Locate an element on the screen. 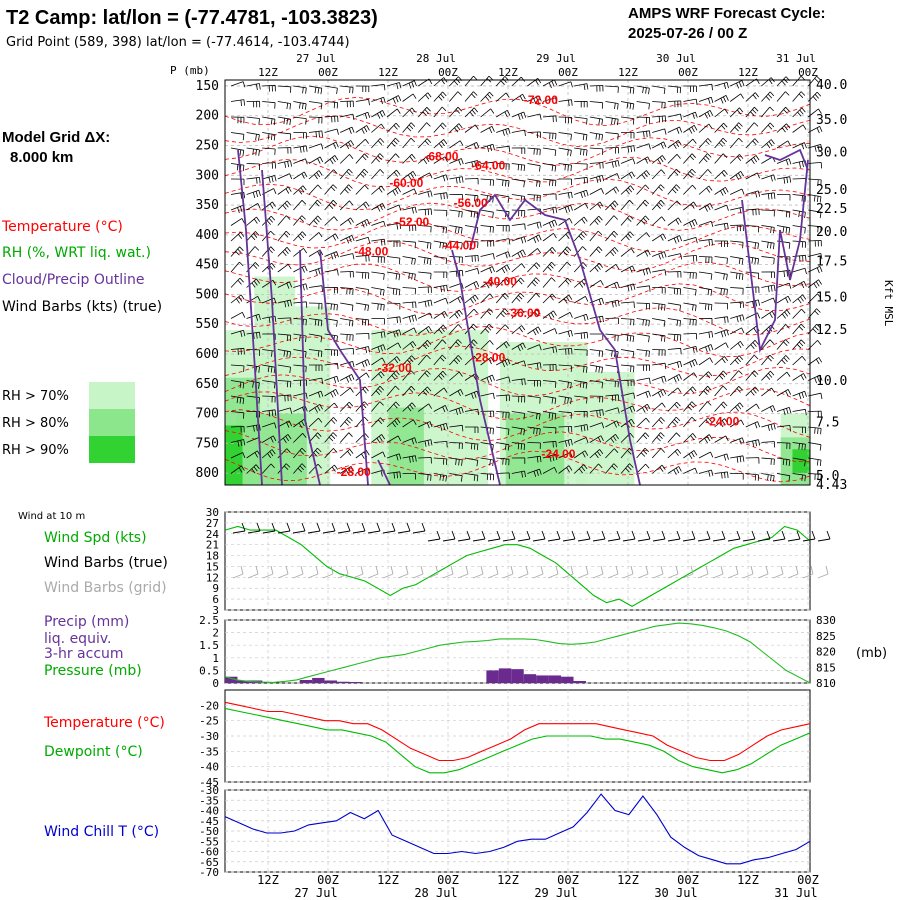  temperature-contour-label: -32.00 is located at coordinates (395, 368).